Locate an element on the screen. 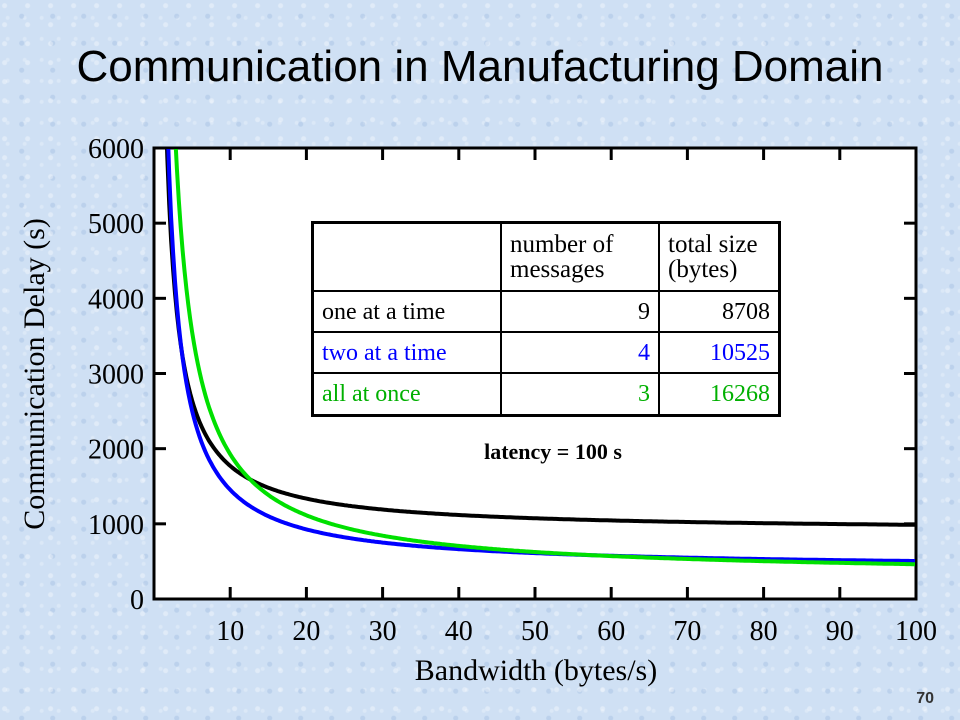 The width and height of the screenshot is (960, 720). page-number: 70 is located at coordinates (925, 698).